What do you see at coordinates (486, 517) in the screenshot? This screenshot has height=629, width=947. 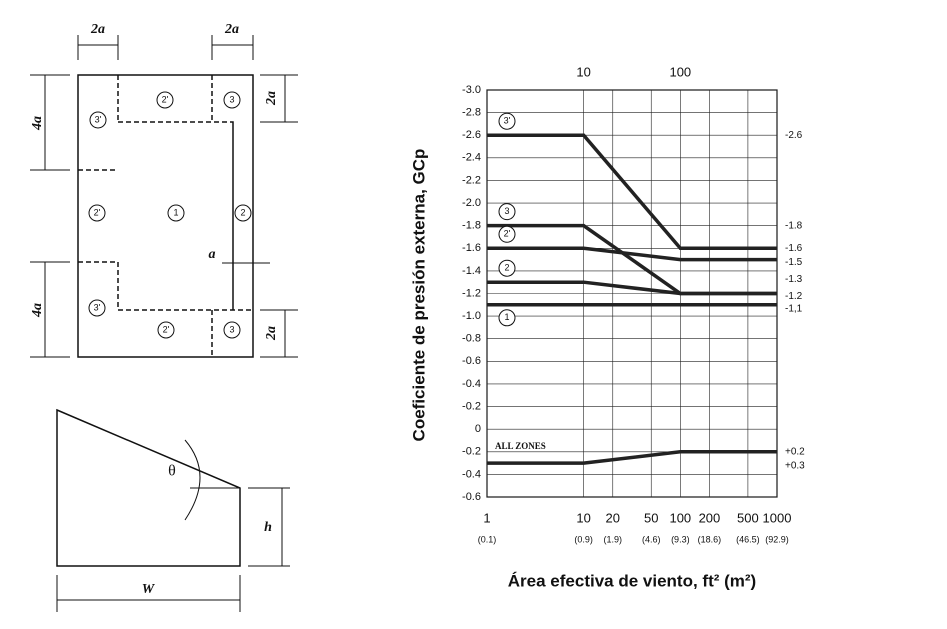 I see `x-tick-label: 1` at bounding box center [486, 517].